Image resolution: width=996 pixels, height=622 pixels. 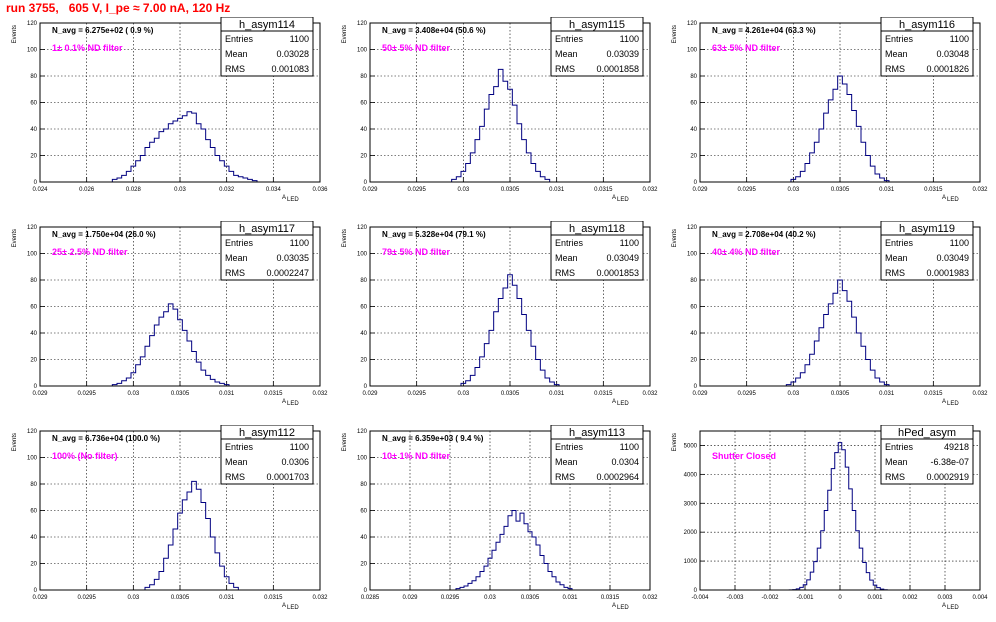 I want to click on stats-label: Entries, so click(x=899, y=39).